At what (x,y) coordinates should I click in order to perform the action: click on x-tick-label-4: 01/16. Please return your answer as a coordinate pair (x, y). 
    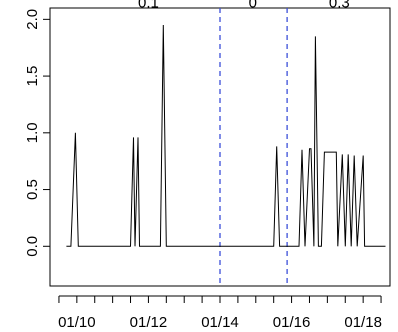
    Looking at the image, I should click on (292, 322).